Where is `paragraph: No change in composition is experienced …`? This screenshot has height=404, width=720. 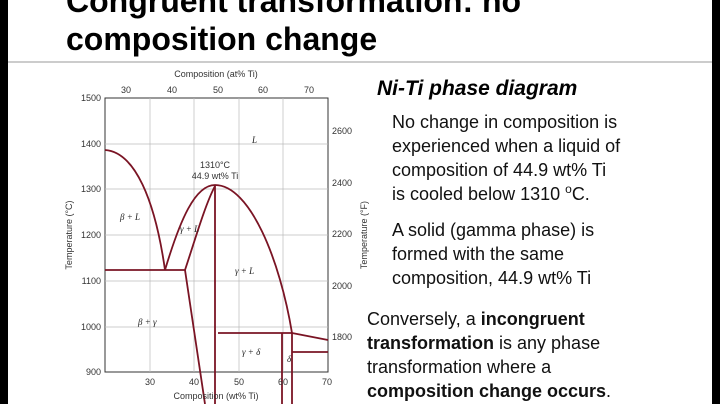
paragraph: No change in composition is experienced … is located at coordinates (506, 158).